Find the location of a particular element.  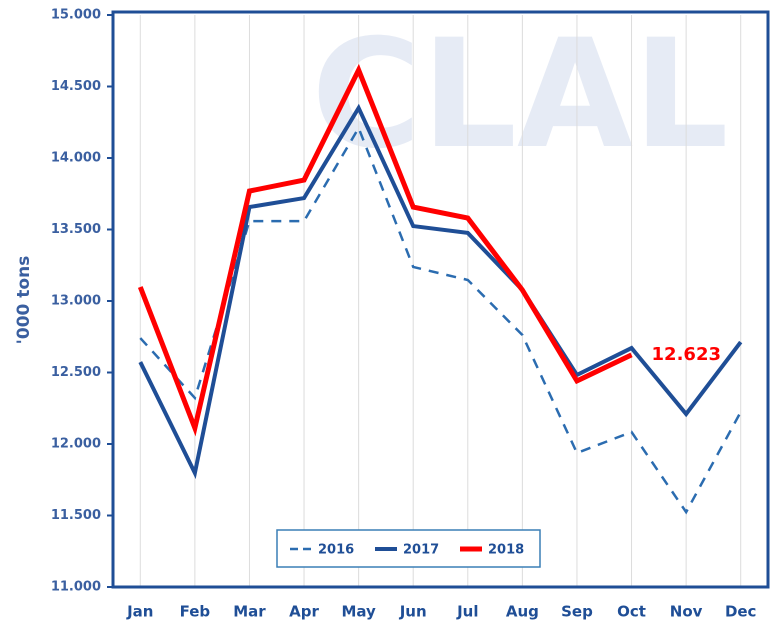

legend-label: 2016 is located at coordinates (336, 550).